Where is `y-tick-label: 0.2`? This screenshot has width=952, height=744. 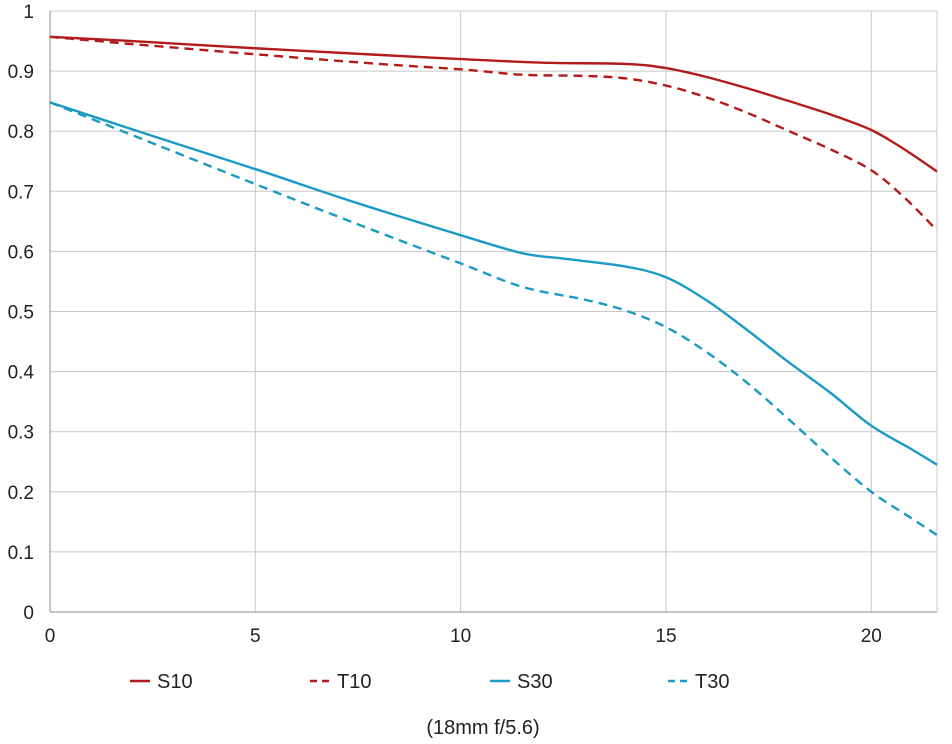
y-tick-label: 0.2 is located at coordinates (21, 493).